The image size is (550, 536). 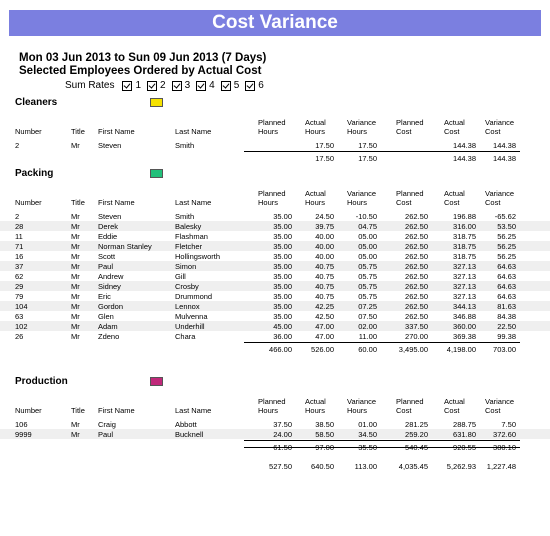 What do you see at coordinates (464, 424) in the screenshot?
I see `table-cell: 288.75` at bounding box center [464, 424].